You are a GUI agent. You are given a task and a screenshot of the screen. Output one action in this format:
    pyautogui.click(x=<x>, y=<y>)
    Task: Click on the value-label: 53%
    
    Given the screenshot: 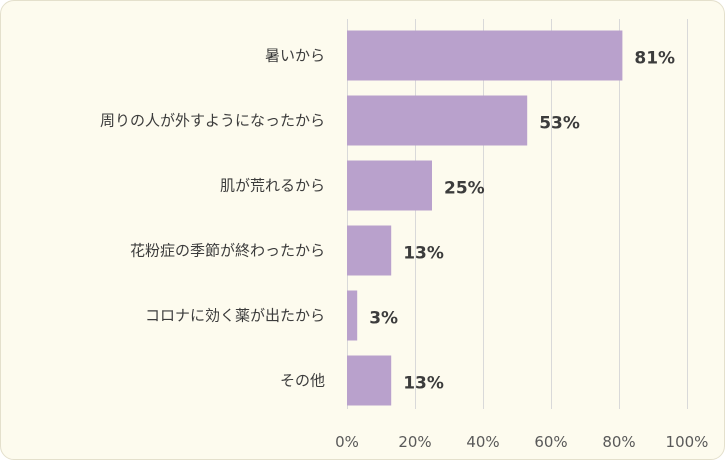 What is the action you would take?
    pyautogui.click(x=559, y=124)
    